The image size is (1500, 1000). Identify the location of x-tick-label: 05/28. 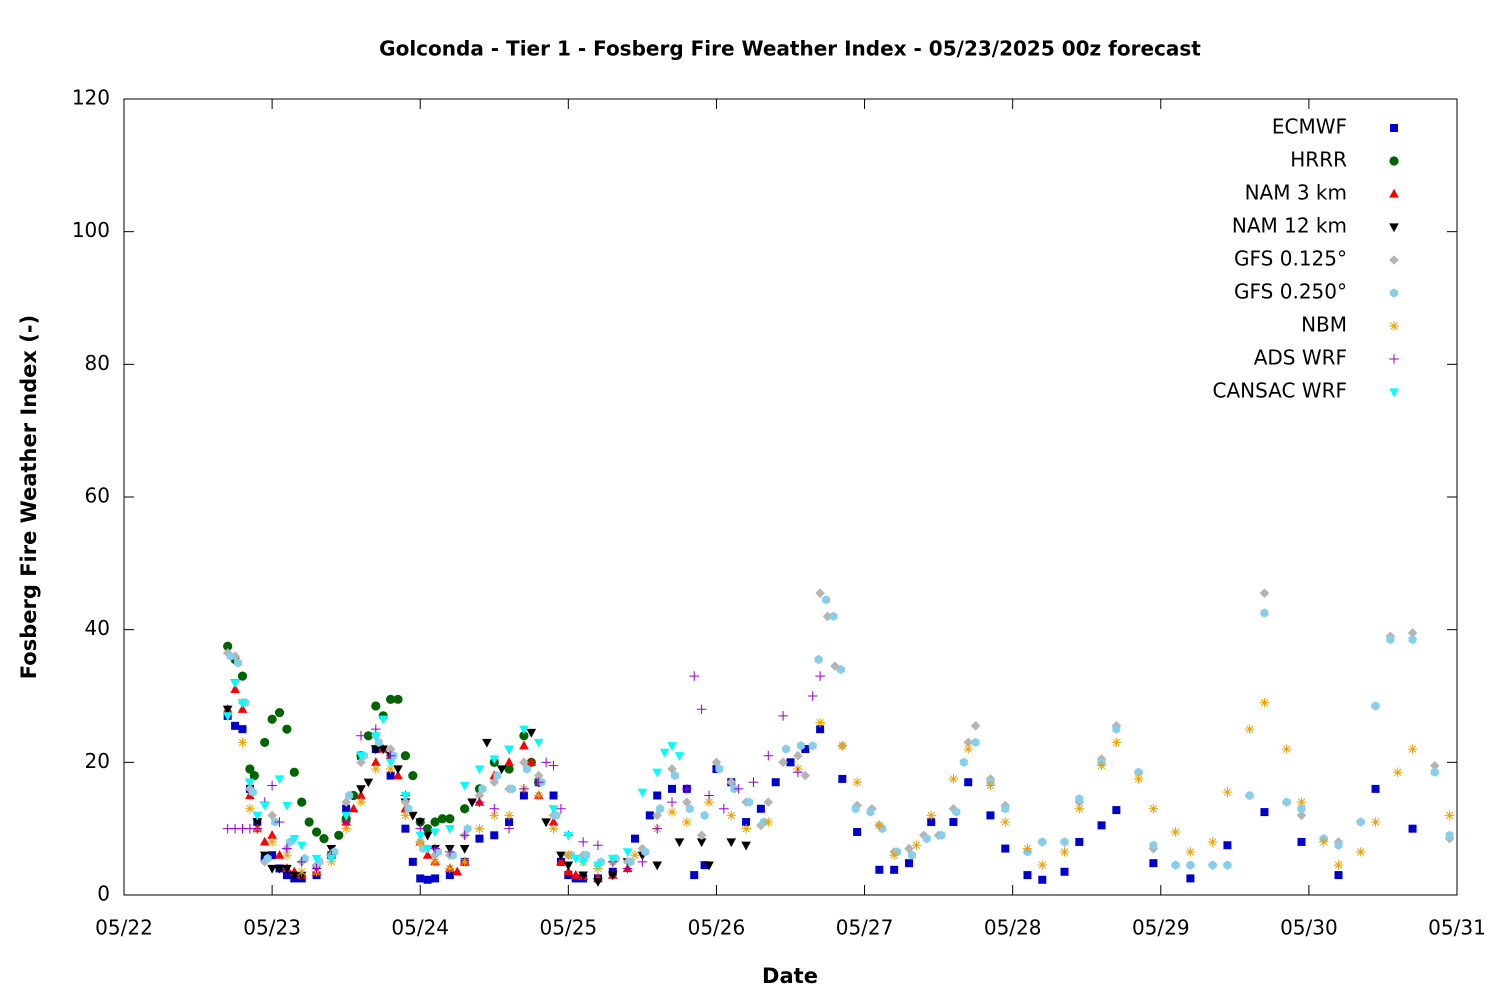
(1013, 928).